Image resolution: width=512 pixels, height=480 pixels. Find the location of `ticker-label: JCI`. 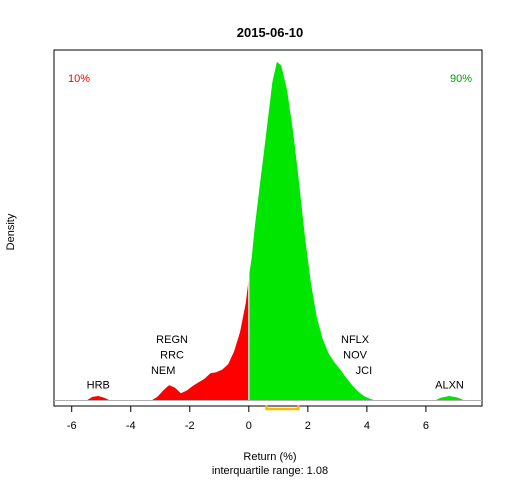

ticker-label: JCI is located at coordinates (364, 371).